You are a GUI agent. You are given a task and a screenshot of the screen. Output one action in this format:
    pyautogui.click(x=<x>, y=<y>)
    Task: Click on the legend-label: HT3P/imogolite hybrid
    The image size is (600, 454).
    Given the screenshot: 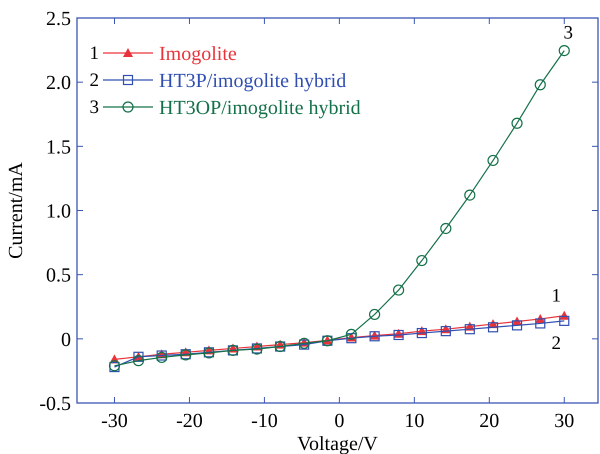 What is the action you would take?
    pyautogui.click(x=252, y=81)
    